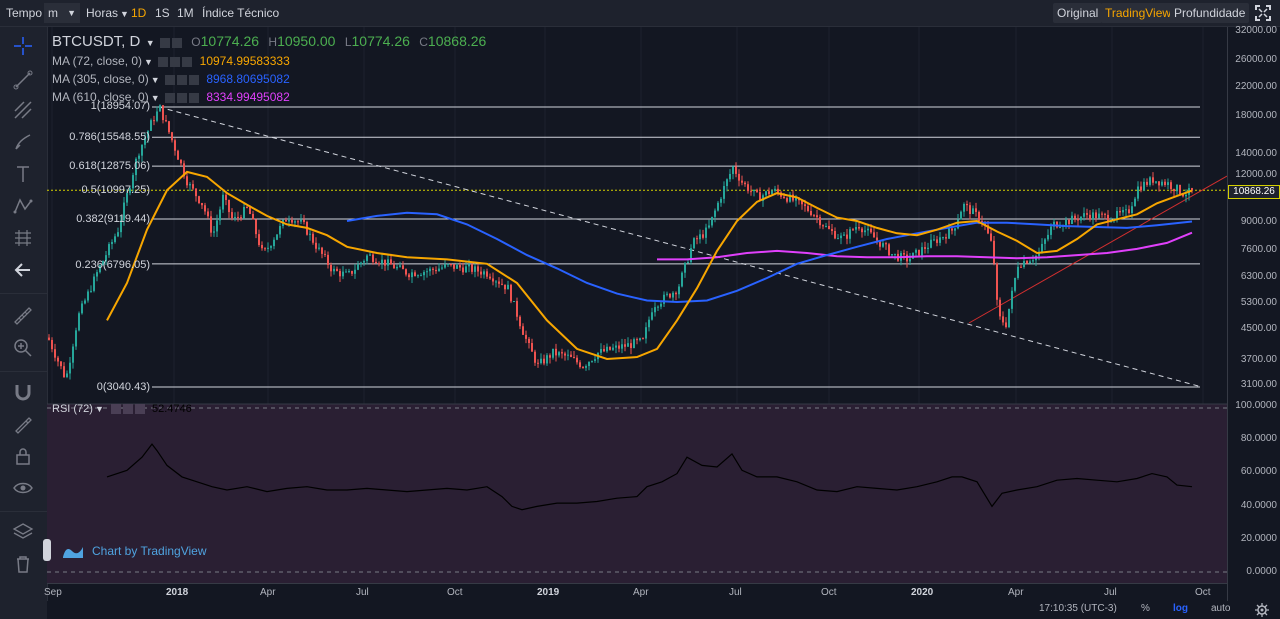  What do you see at coordinates (1145, 608) in the screenshot?
I see `percent-toggle: %` at bounding box center [1145, 608].